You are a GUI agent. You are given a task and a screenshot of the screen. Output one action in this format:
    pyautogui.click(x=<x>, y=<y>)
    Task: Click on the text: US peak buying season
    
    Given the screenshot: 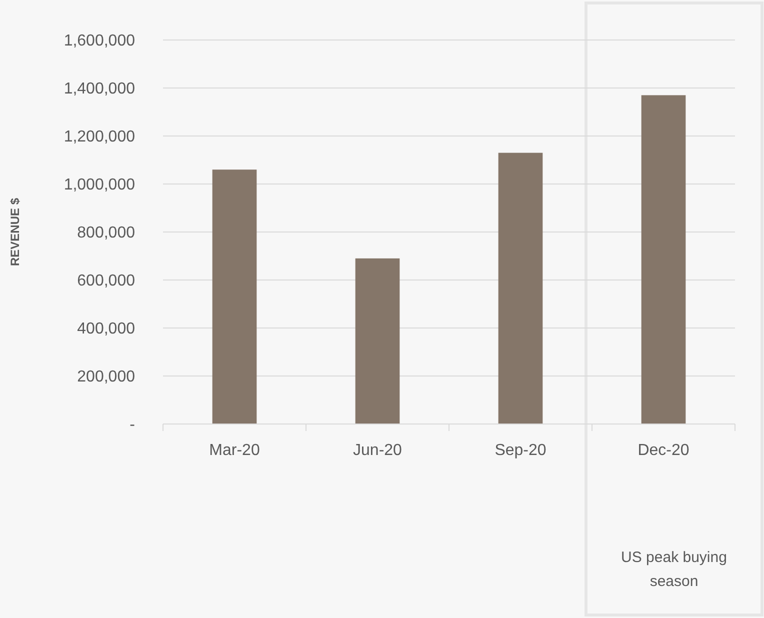 What is the action you would take?
    pyautogui.click(x=674, y=569)
    